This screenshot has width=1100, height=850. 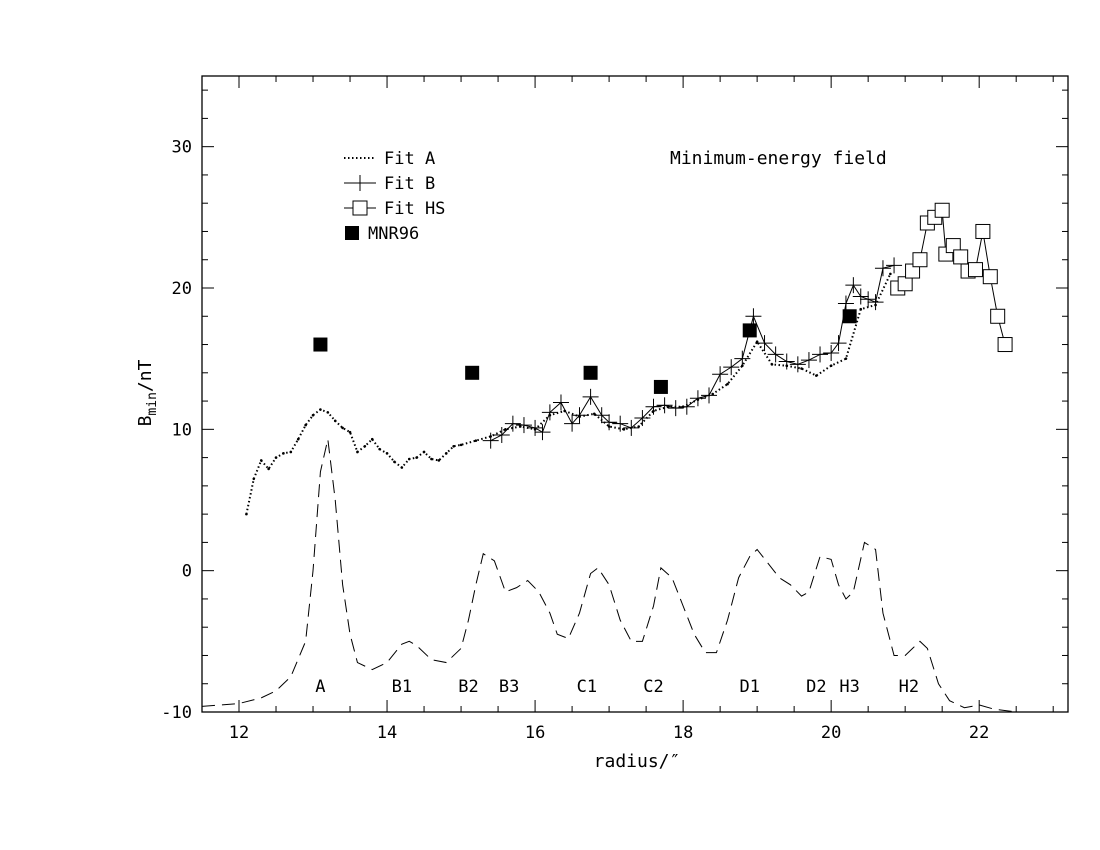 I want to click on legend-item-fit-a: Fit A, so click(x=389, y=159).